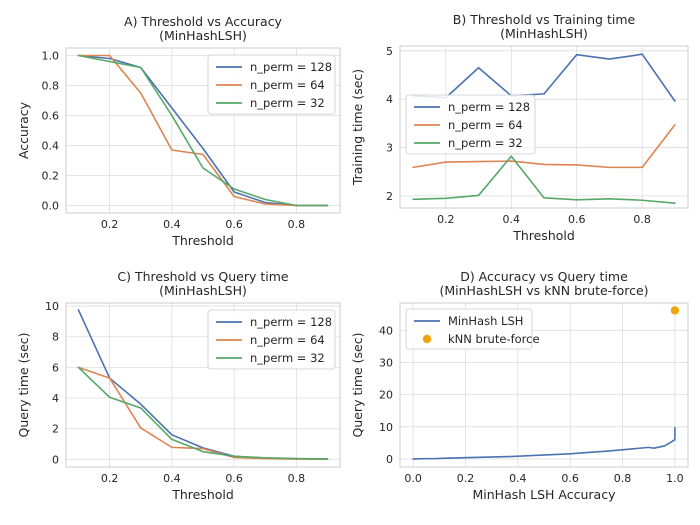 This screenshot has width=700, height=525. Describe the element at coordinates (675, 478) in the screenshot. I see `x-tick-label: 1.0` at that location.